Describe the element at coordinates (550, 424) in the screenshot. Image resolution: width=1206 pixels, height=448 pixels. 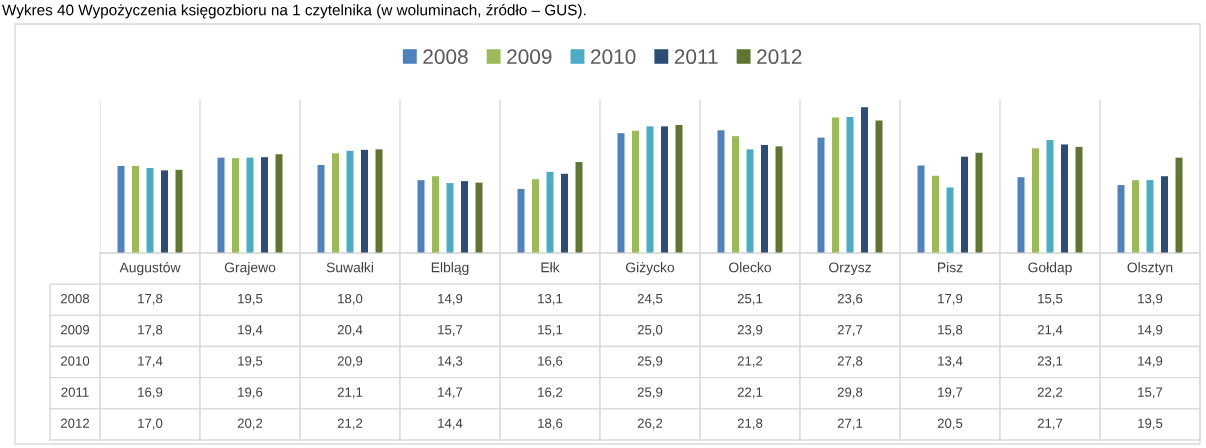
I see `data-label: 18,6` at that location.